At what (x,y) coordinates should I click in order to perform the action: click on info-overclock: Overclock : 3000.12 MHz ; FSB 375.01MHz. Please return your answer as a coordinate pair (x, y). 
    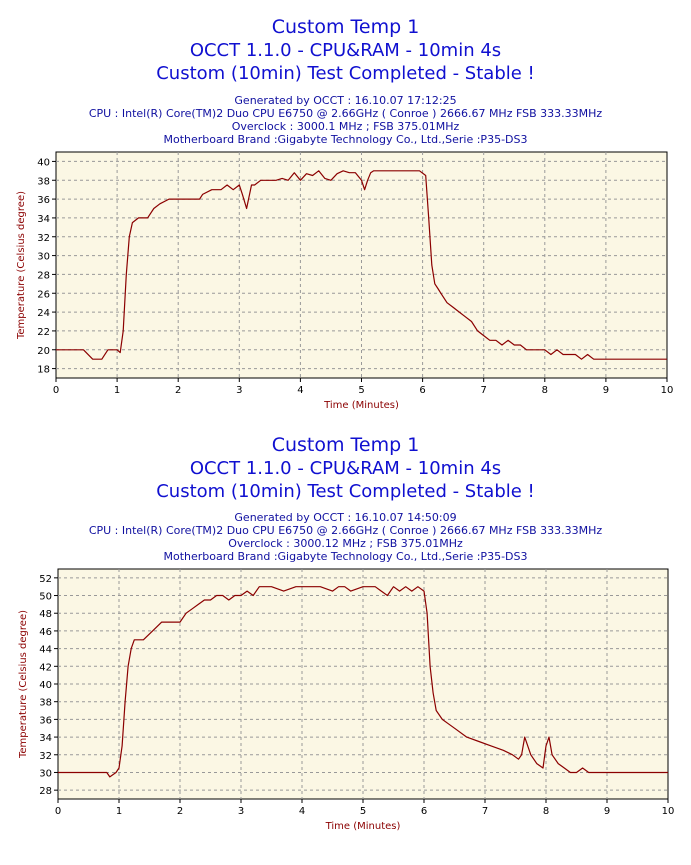
    Looking at the image, I should click on (345, 543).